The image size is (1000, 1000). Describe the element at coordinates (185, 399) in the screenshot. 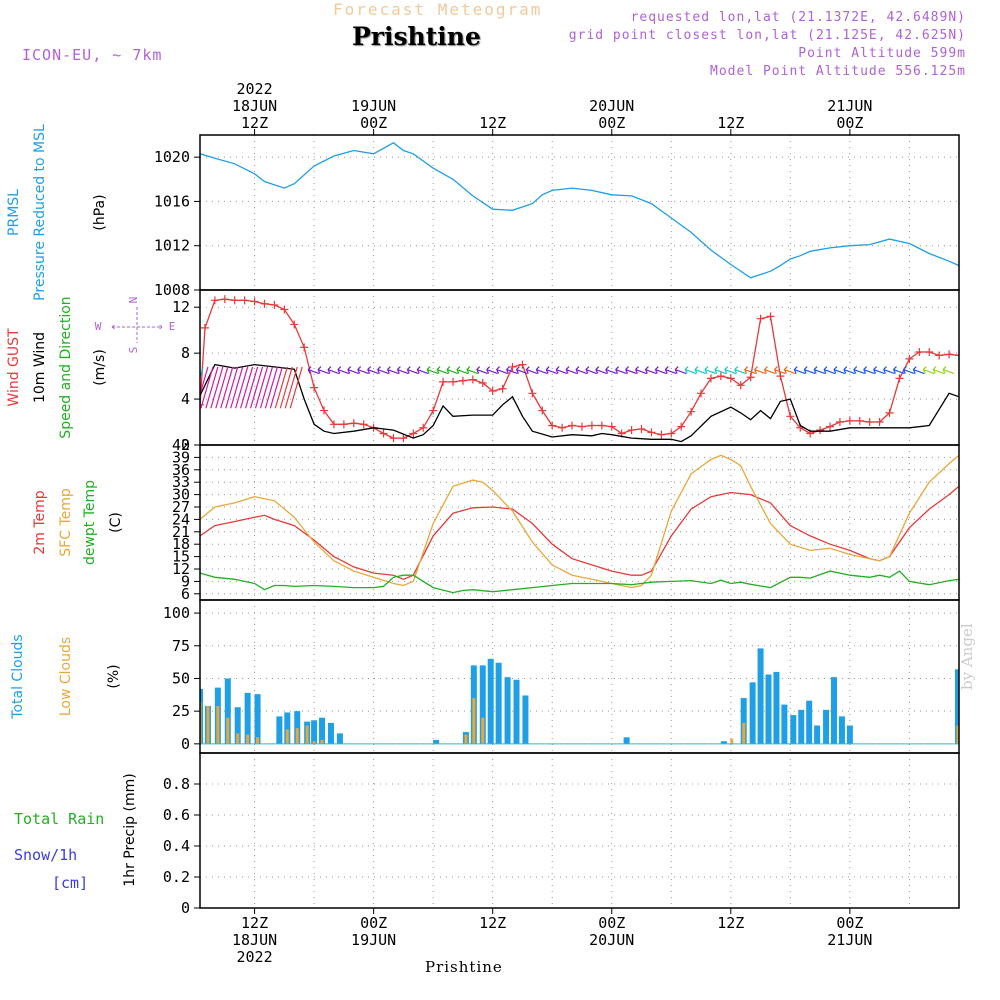

I see `y-tick-label: 4` at that location.